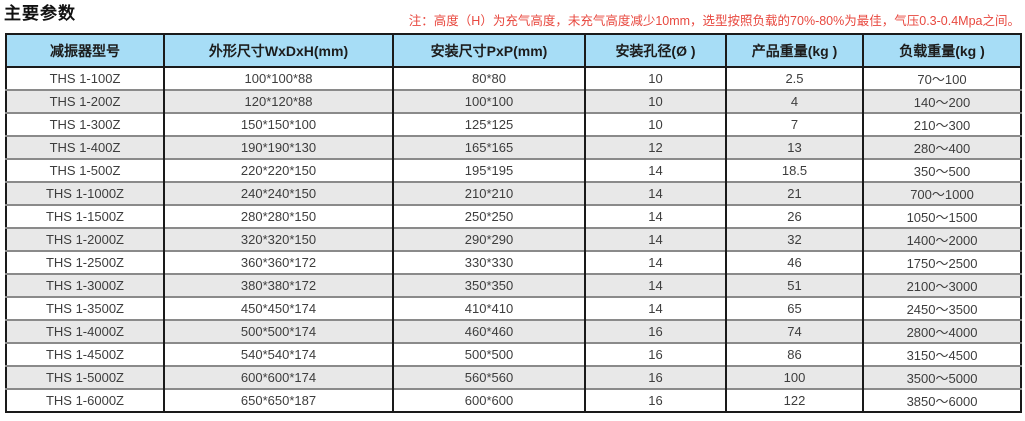 Image resolution: width=1025 pixels, height=421 pixels. Describe the element at coordinates (794, 262) in the screenshot. I see `table-cell: 46` at that location.